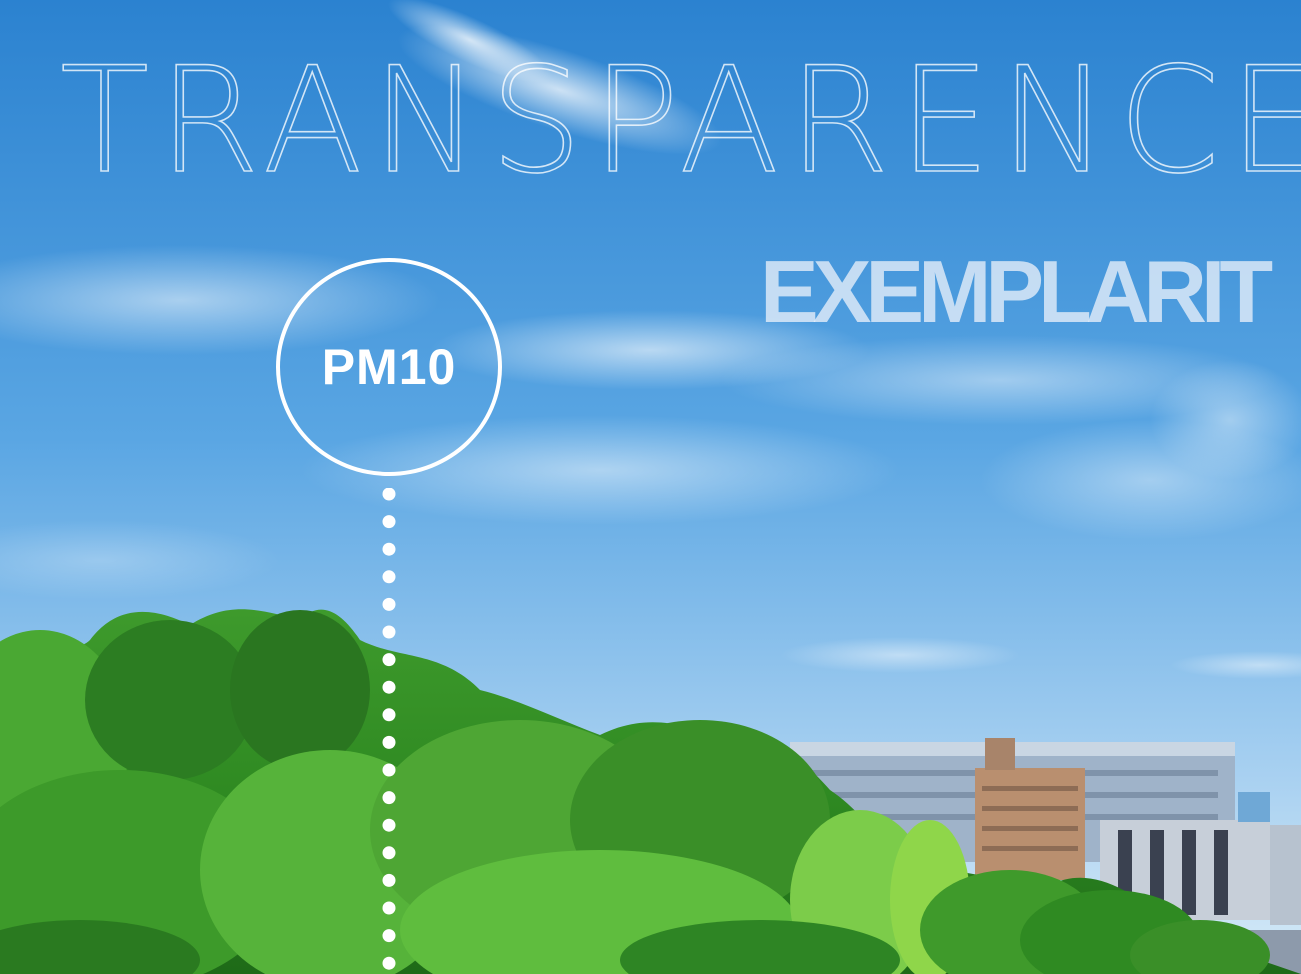 The width and height of the screenshot is (1301, 974). I want to click on pm10-label: PM10, so click(389, 367).